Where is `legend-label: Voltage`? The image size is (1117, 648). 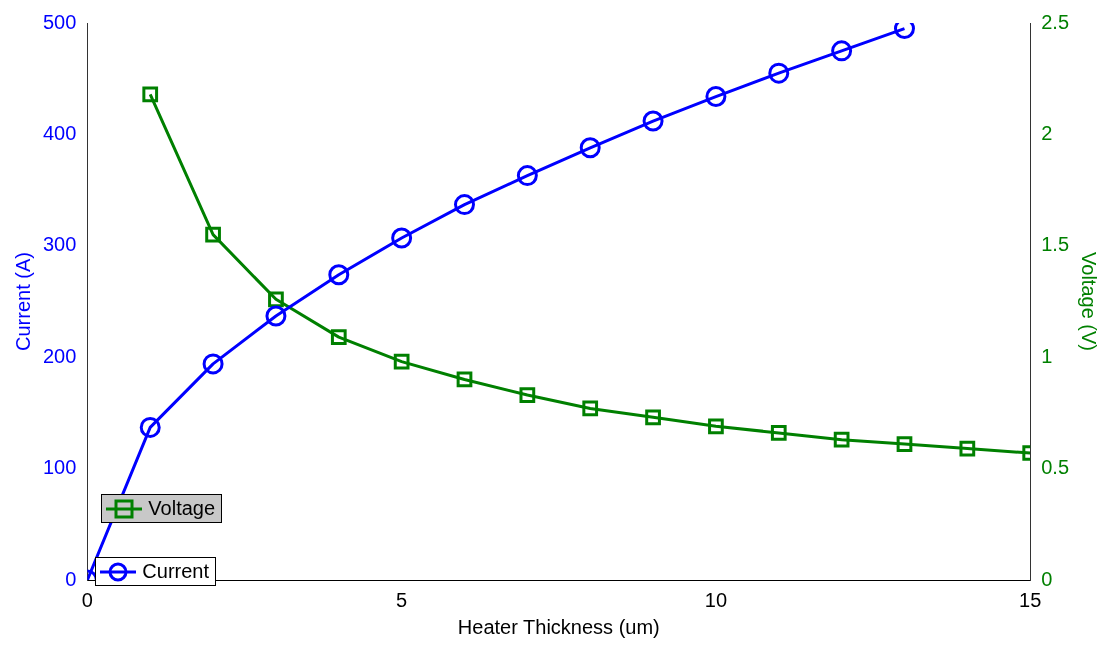
legend-label: Voltage is located at coordinates (182, 508).